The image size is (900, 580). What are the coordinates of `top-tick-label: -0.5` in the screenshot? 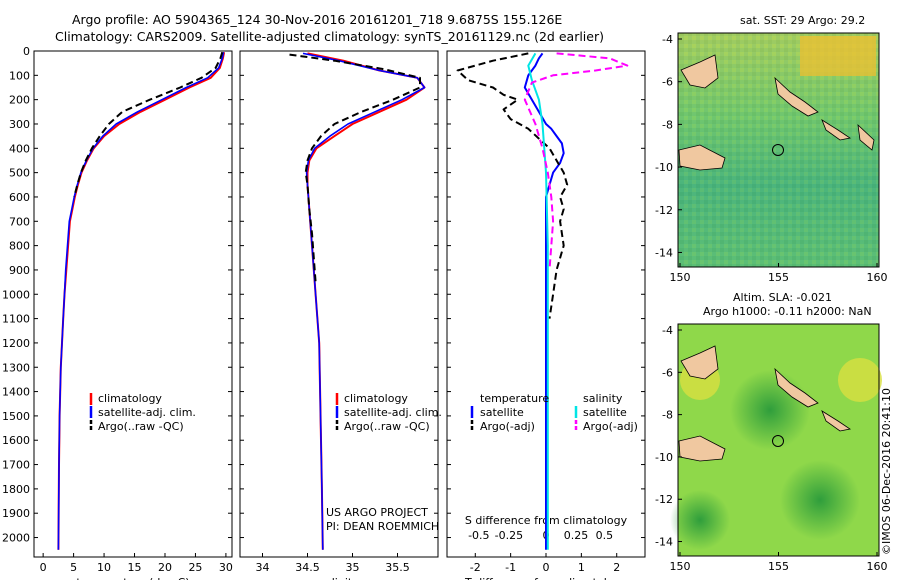 It's located at (478, 535).